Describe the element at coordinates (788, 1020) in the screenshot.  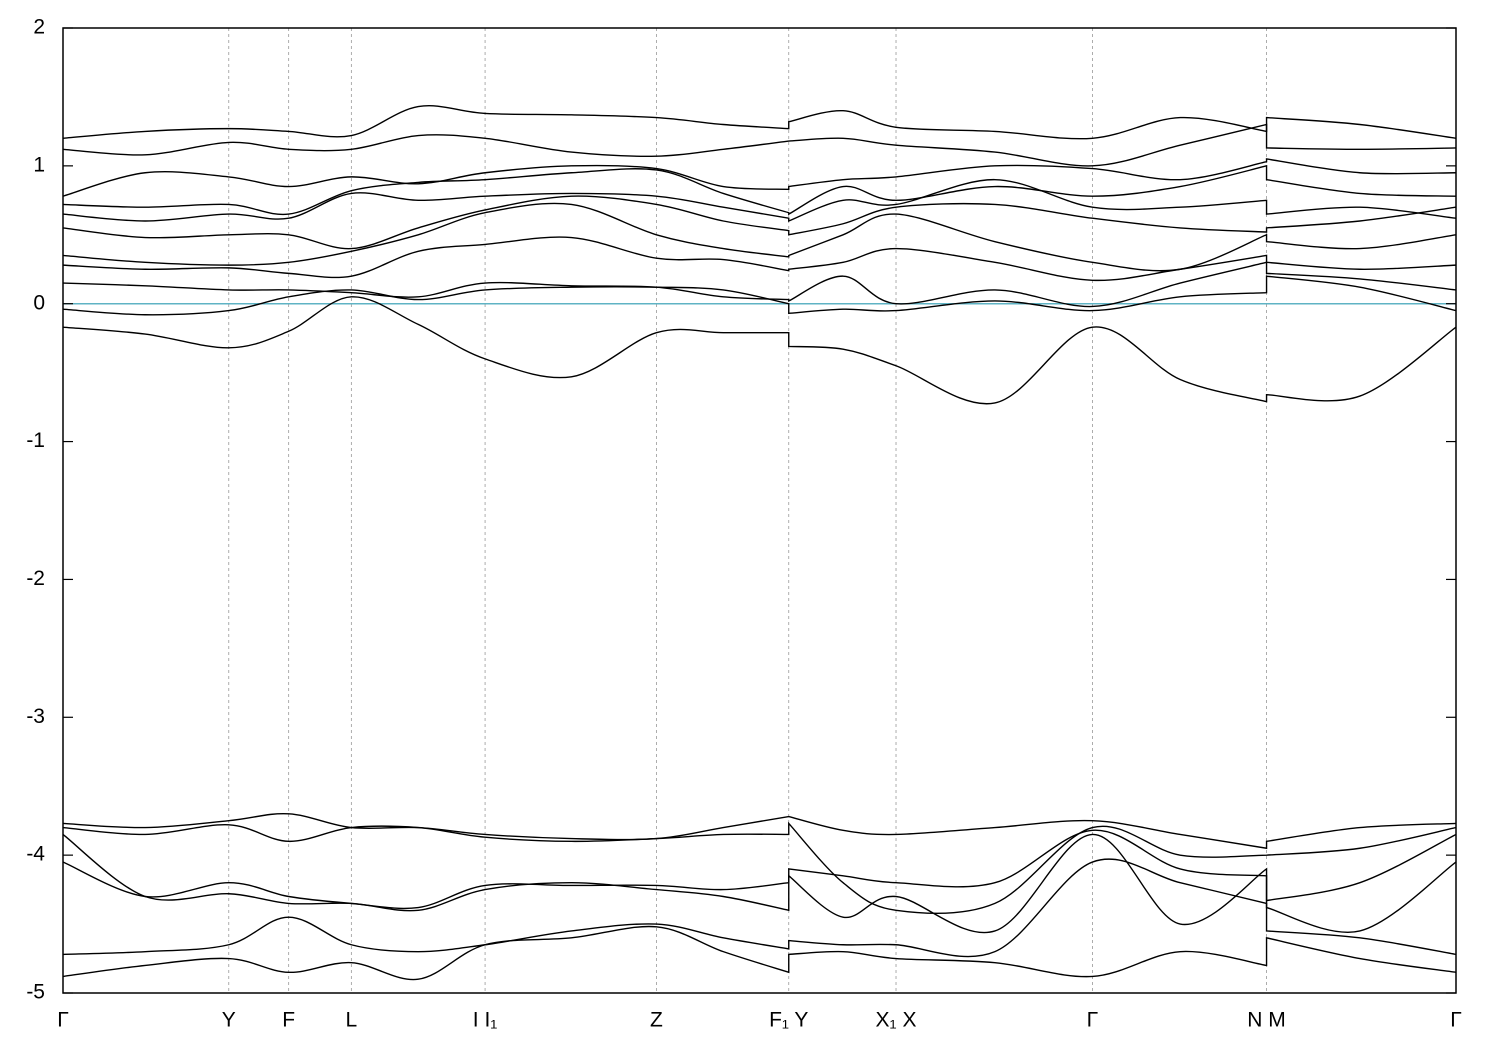
I see `x-tick-label: F₁ Y` at that location.